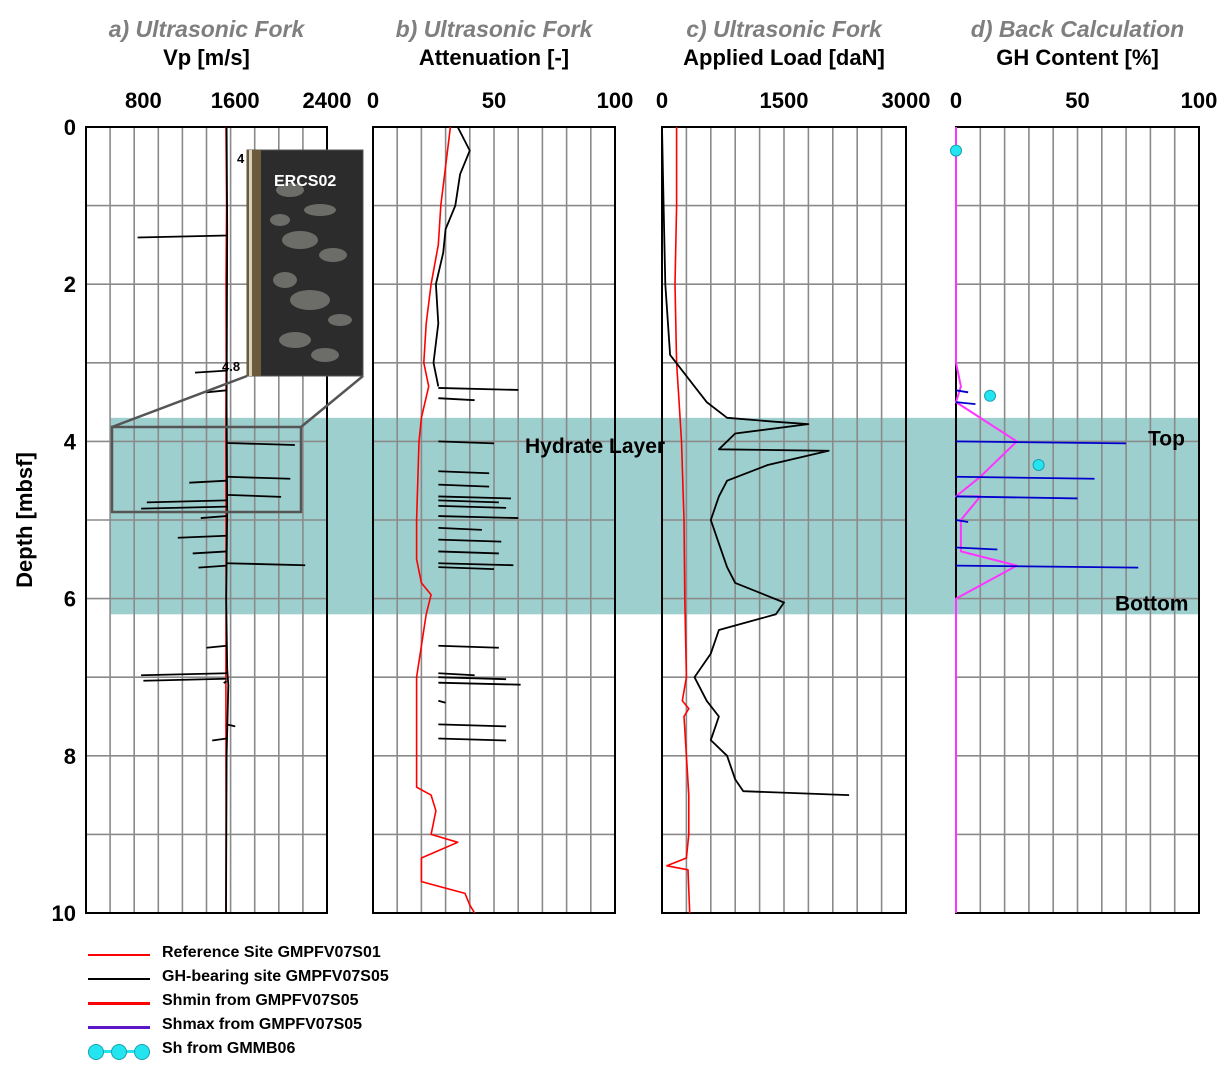 The width and height of the screenshot is (1224, 1073). What do you see at coordinates (494, 57) in the screenshot?
I see `panel-subtitle-text: Attenuation [-]` at bounding box center [494, 57].